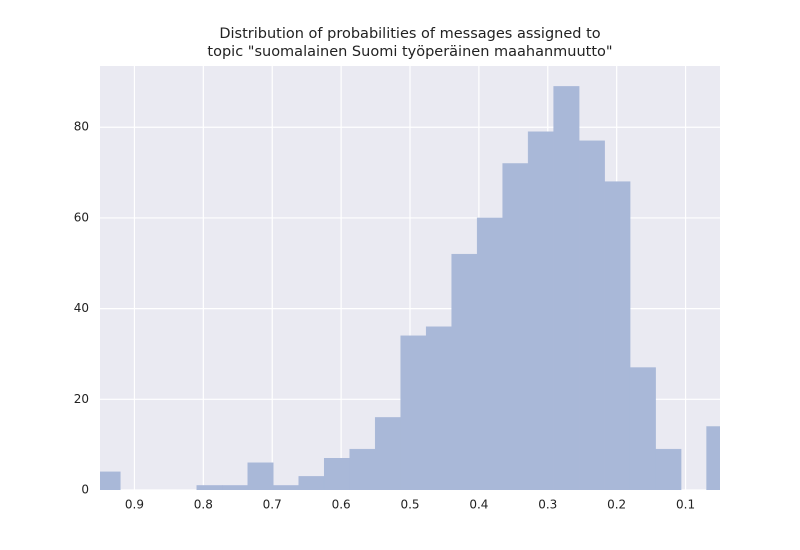 This screenshot has height=550, width=800. Describe the element at coordinates (134, 505) in the screenshot. I see `x-tick-label: 0.9` at that location.